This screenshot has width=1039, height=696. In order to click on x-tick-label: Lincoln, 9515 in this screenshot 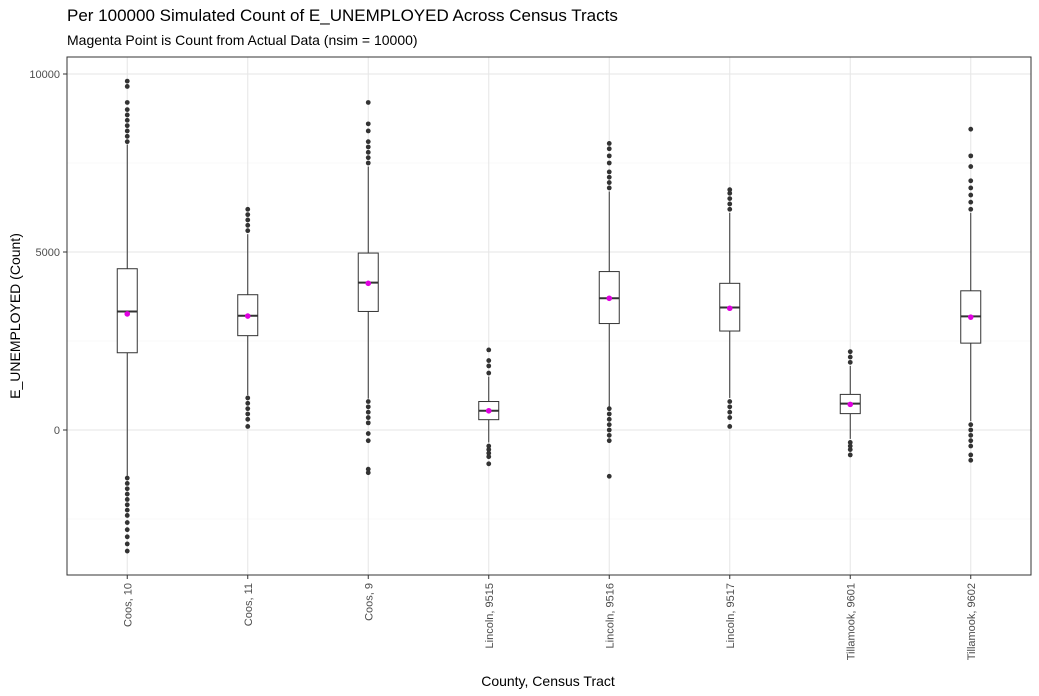, I will do `click(490, 615)`.